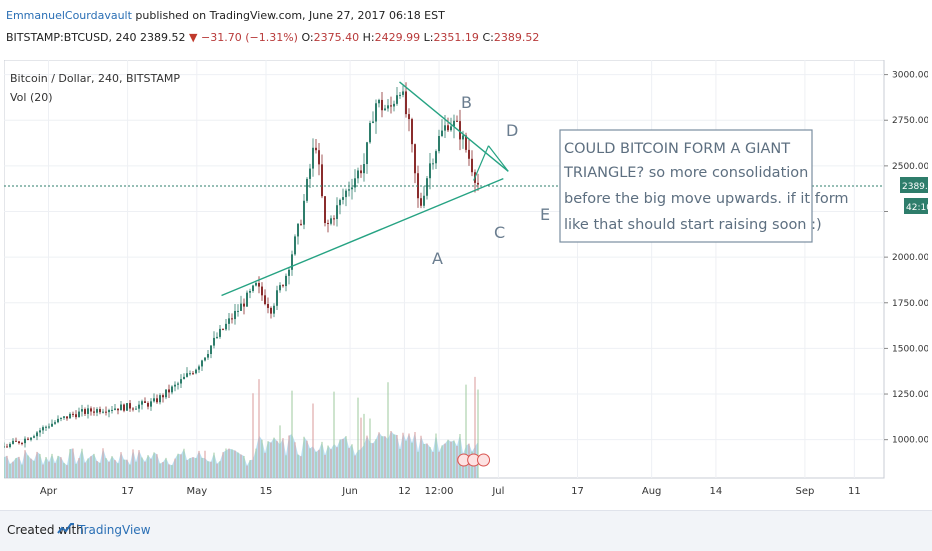 Image resolution: width=932 pixels, height=551 pixels. What do you see at coordinates (910, 258) in the screenshot?
I see `y-tick-label: 2000.00` at bounding box center [910, 258].